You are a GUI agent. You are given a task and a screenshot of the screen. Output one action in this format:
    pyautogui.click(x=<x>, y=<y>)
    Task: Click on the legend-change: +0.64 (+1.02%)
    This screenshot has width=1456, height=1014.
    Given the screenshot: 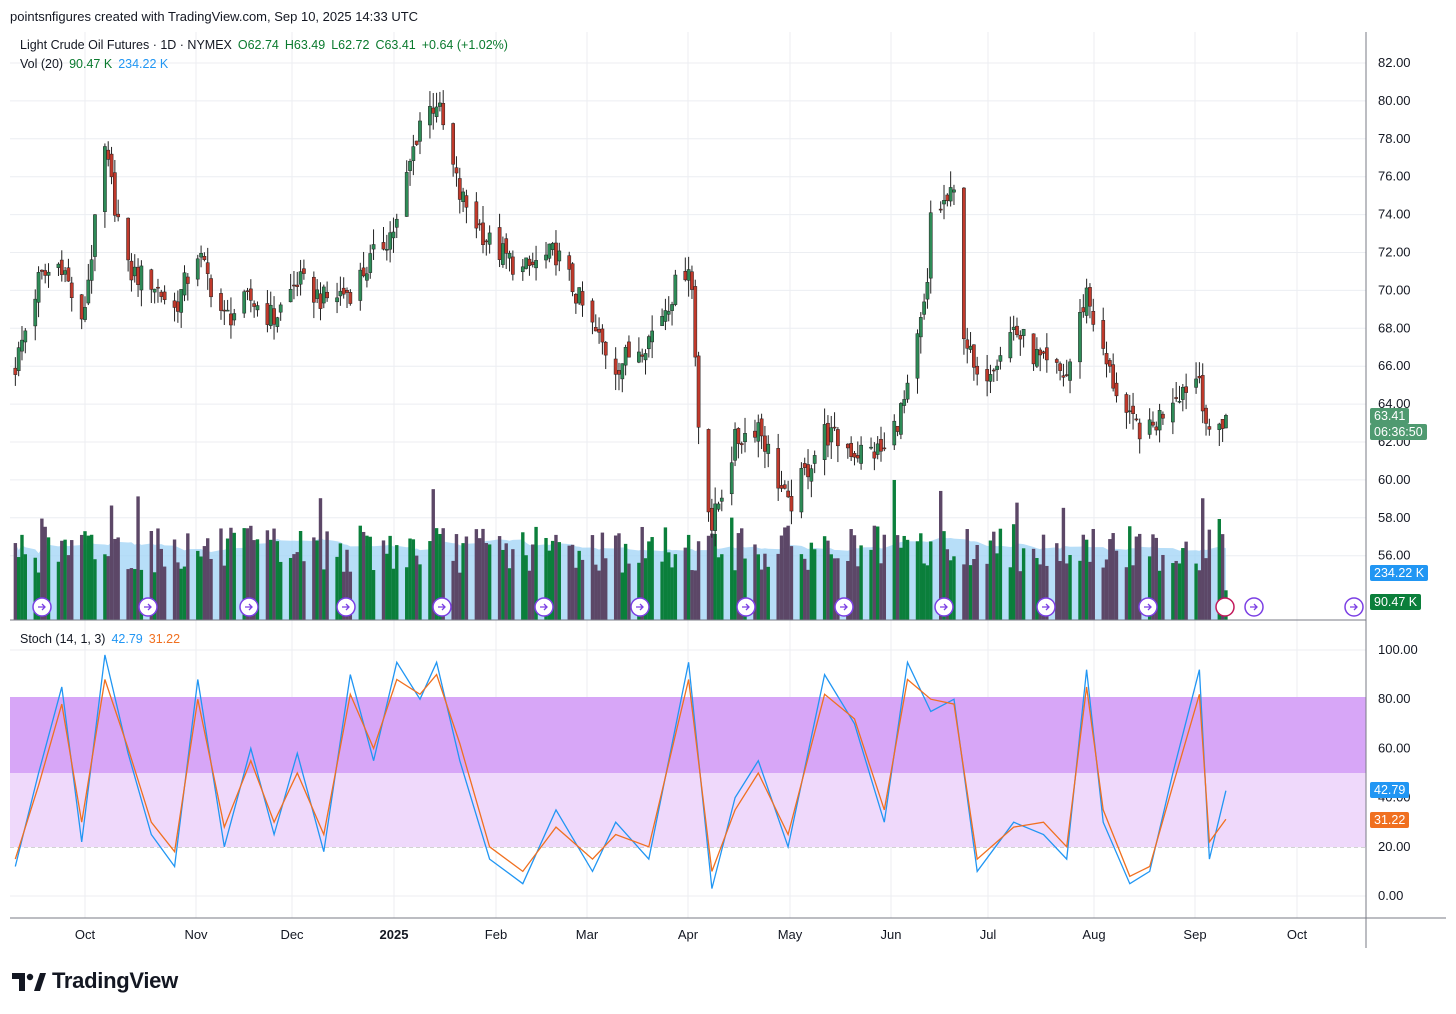 What is the action you would take?
    pyautogui.click(x=464, y=45)
    